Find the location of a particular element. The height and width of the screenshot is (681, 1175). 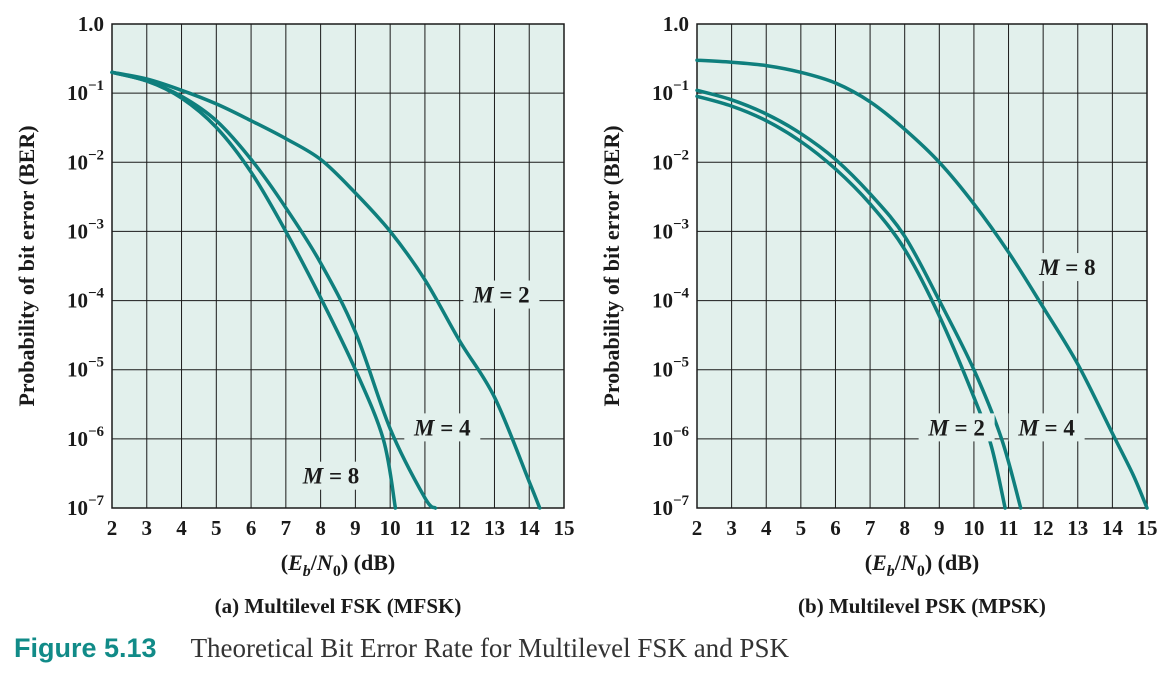

panel-caption: (a) Multilevel FSK (MFSK) is located at coordinates (338, 606).